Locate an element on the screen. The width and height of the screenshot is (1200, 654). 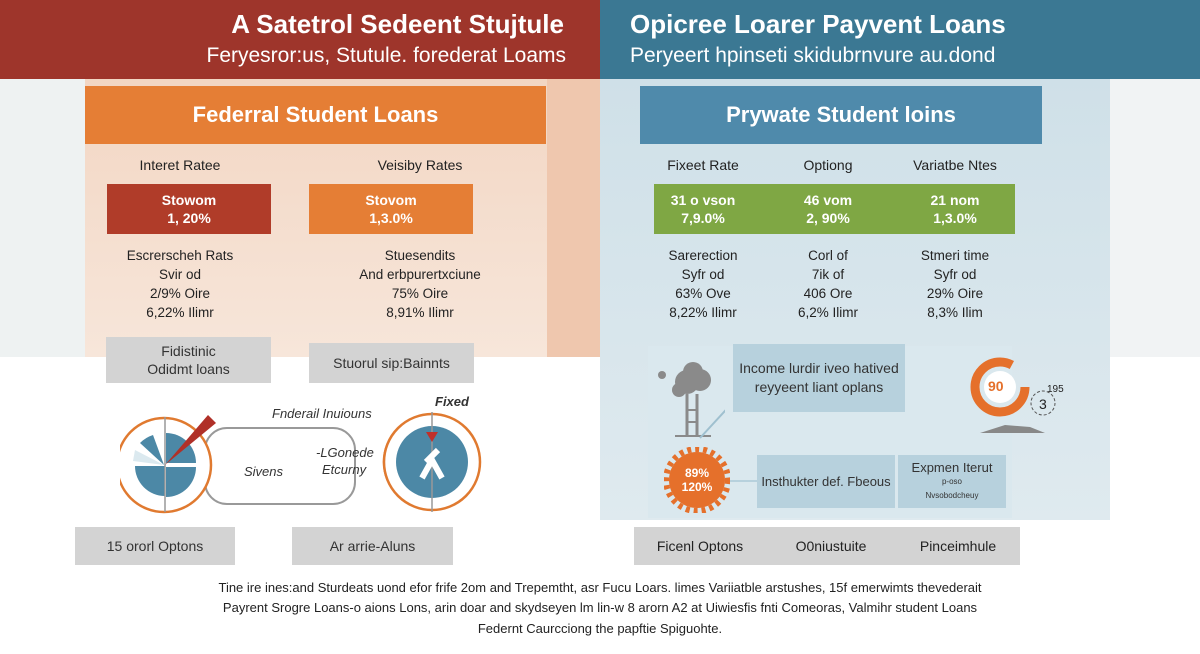
private-col-label: Optiong is located at coordinates (828, 165).